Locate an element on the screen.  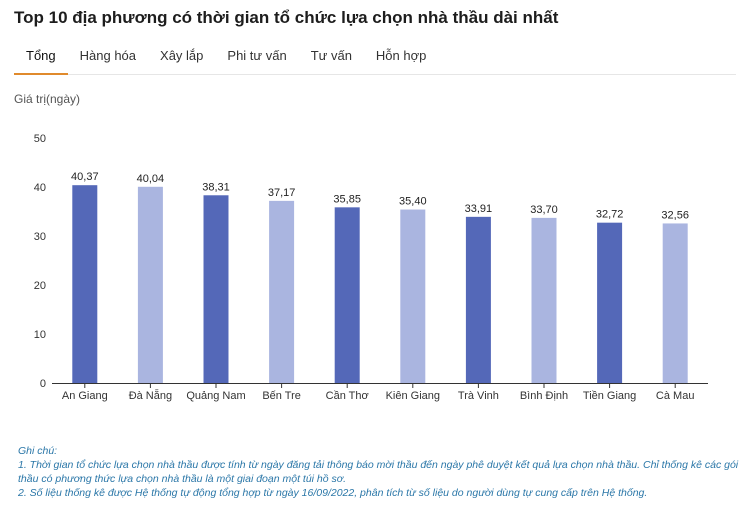
x-tick-label: Quảng Nam is located at coordinates (215, 396).